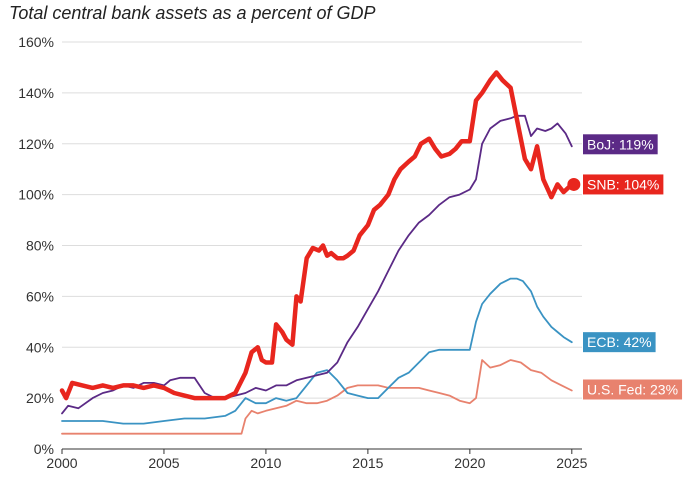  I want to click on end-label-group-boj: BoJ: 119%, so click(620, 144).